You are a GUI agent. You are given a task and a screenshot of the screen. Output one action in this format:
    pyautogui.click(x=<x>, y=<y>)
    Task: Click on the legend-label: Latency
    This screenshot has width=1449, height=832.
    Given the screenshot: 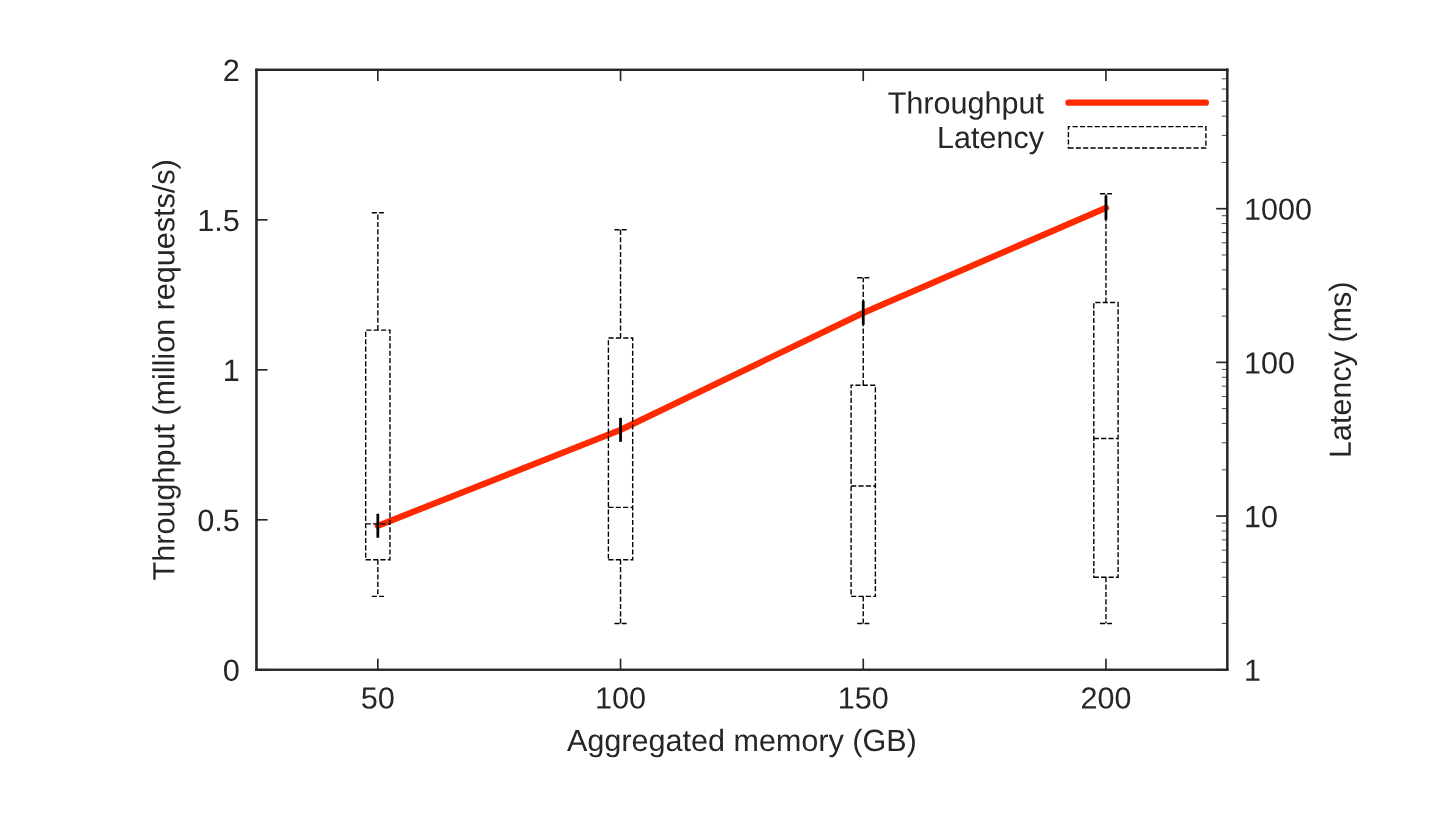 What is the action you would take?
    pyautogui.click(x=991, y=140)
    